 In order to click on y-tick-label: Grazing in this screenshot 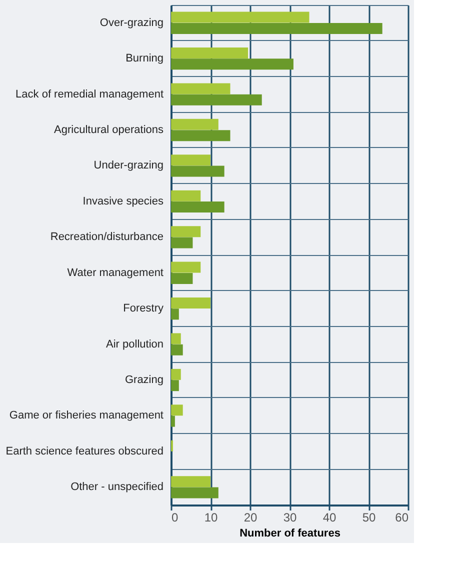, I will do `click(144, 380)`.